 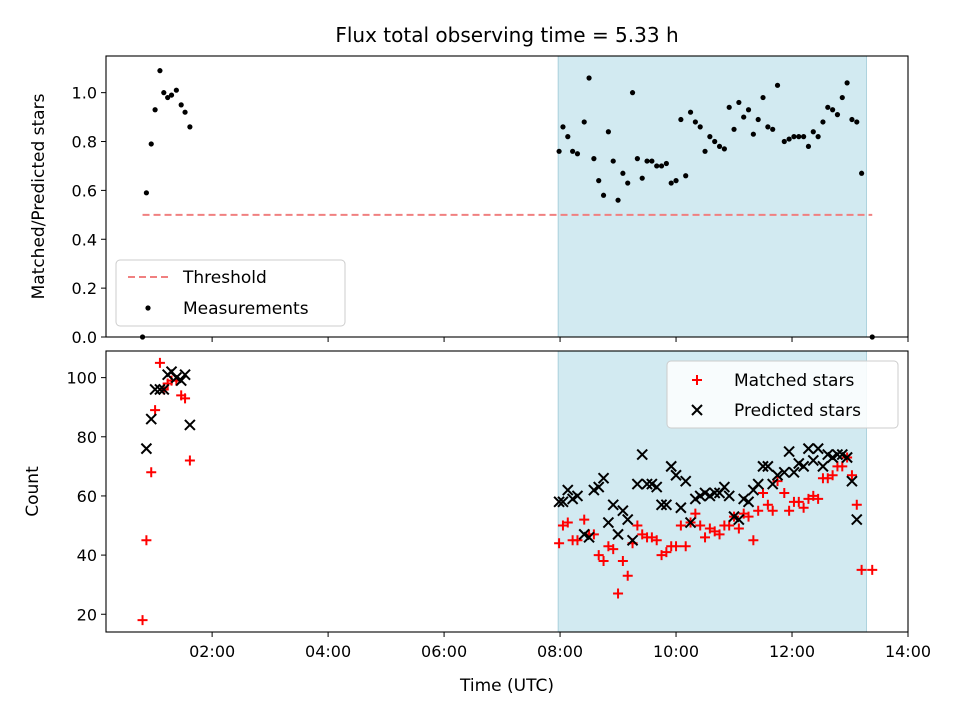 What do you see at coordinates (328, 651) in the screenshot?
I see `x-tick-label: 04:00` at bounding box center [328, 651].